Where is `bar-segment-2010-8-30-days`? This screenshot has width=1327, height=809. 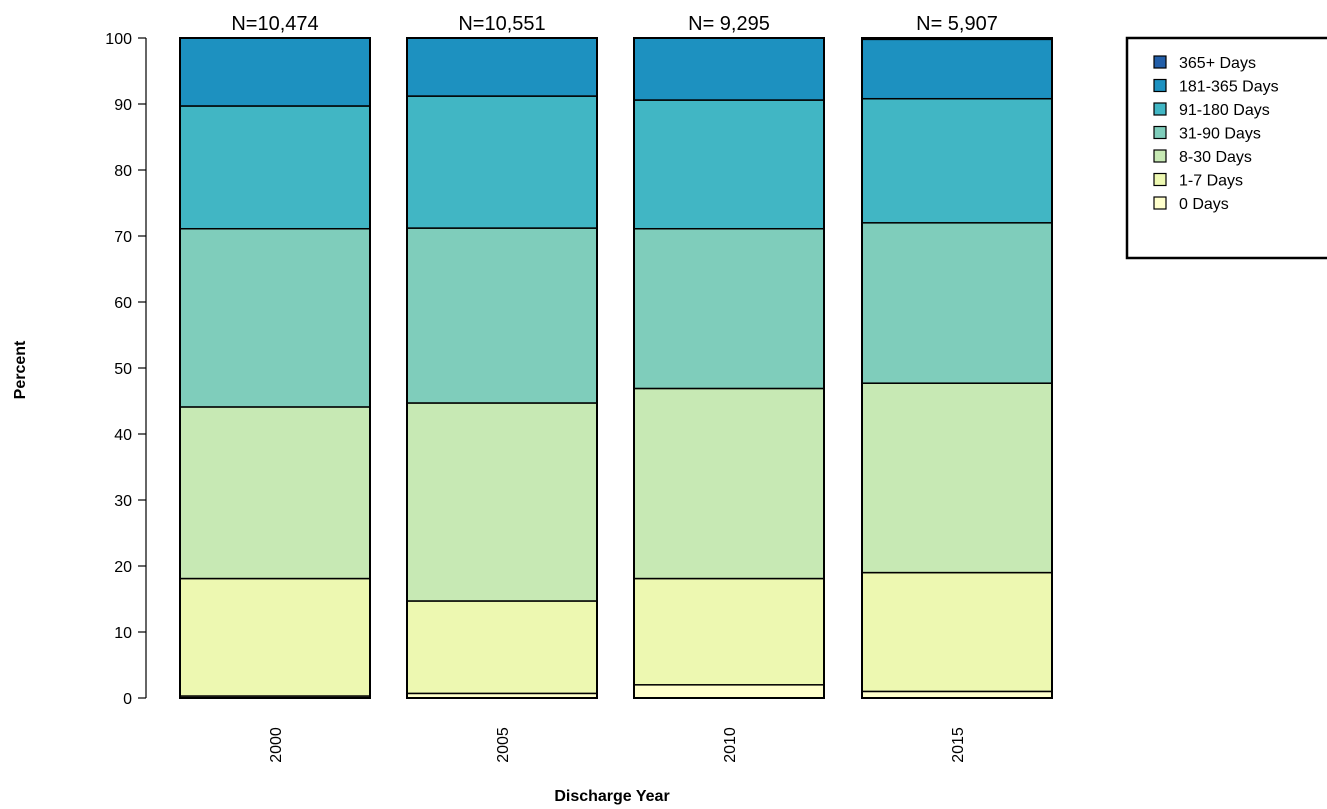
bar-segment-2010-8-30-days is located at coordinates (729, 483).